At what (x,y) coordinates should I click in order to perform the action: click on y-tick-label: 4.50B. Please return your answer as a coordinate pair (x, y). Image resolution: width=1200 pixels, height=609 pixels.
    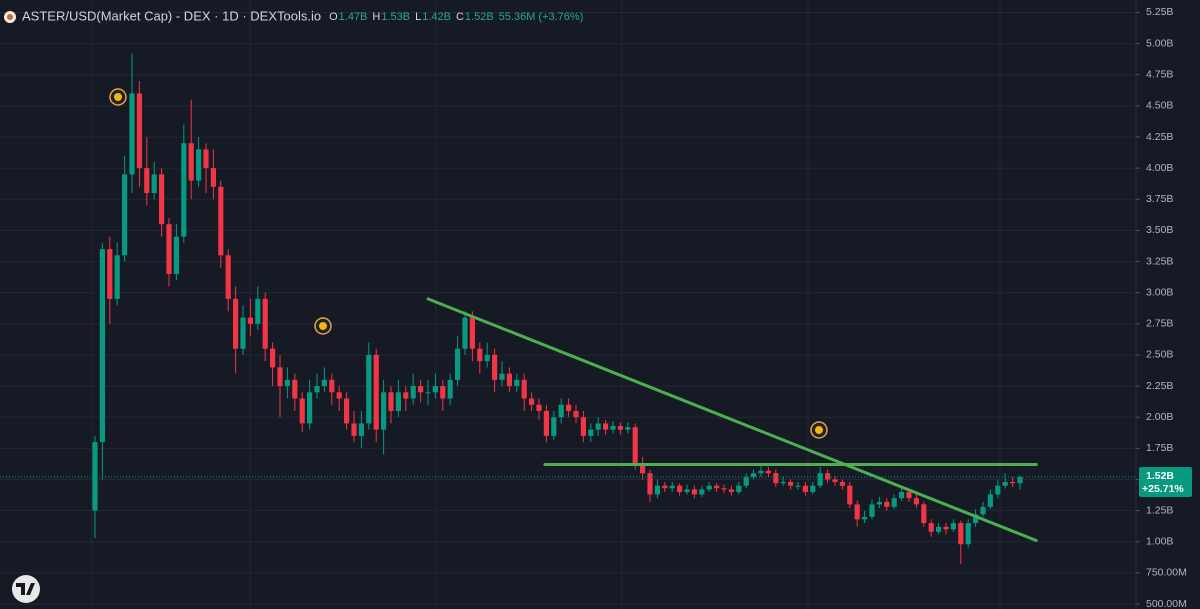
    Looking at the image, I should click on (1159, 106).